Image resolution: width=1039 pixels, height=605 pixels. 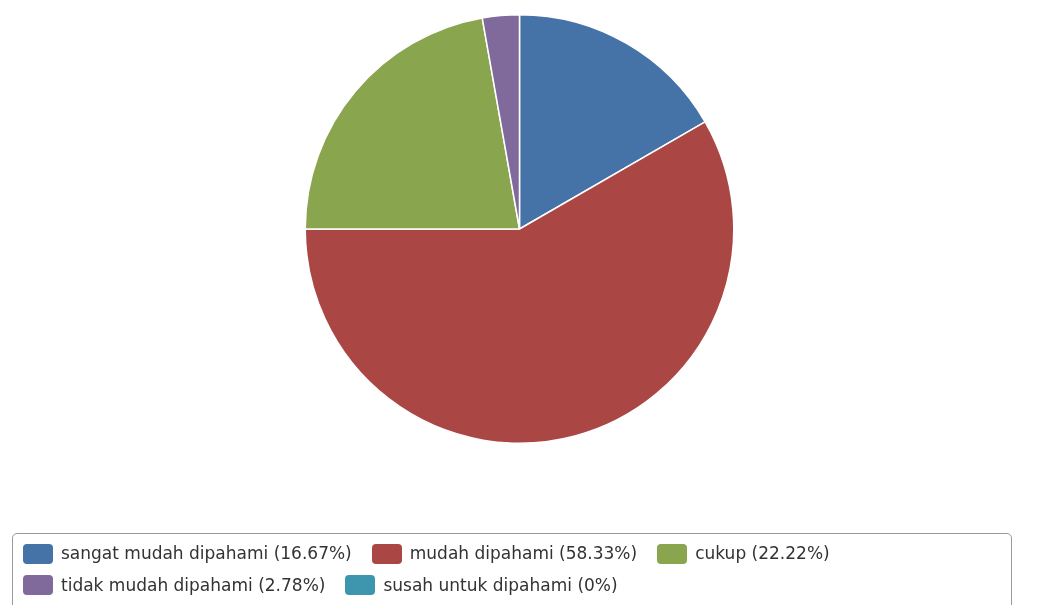 What do you see at coordinates (762, 553) in the screenshot?
I see `legend-label: cukup (22.22%)` at bounding box center [762, 553].